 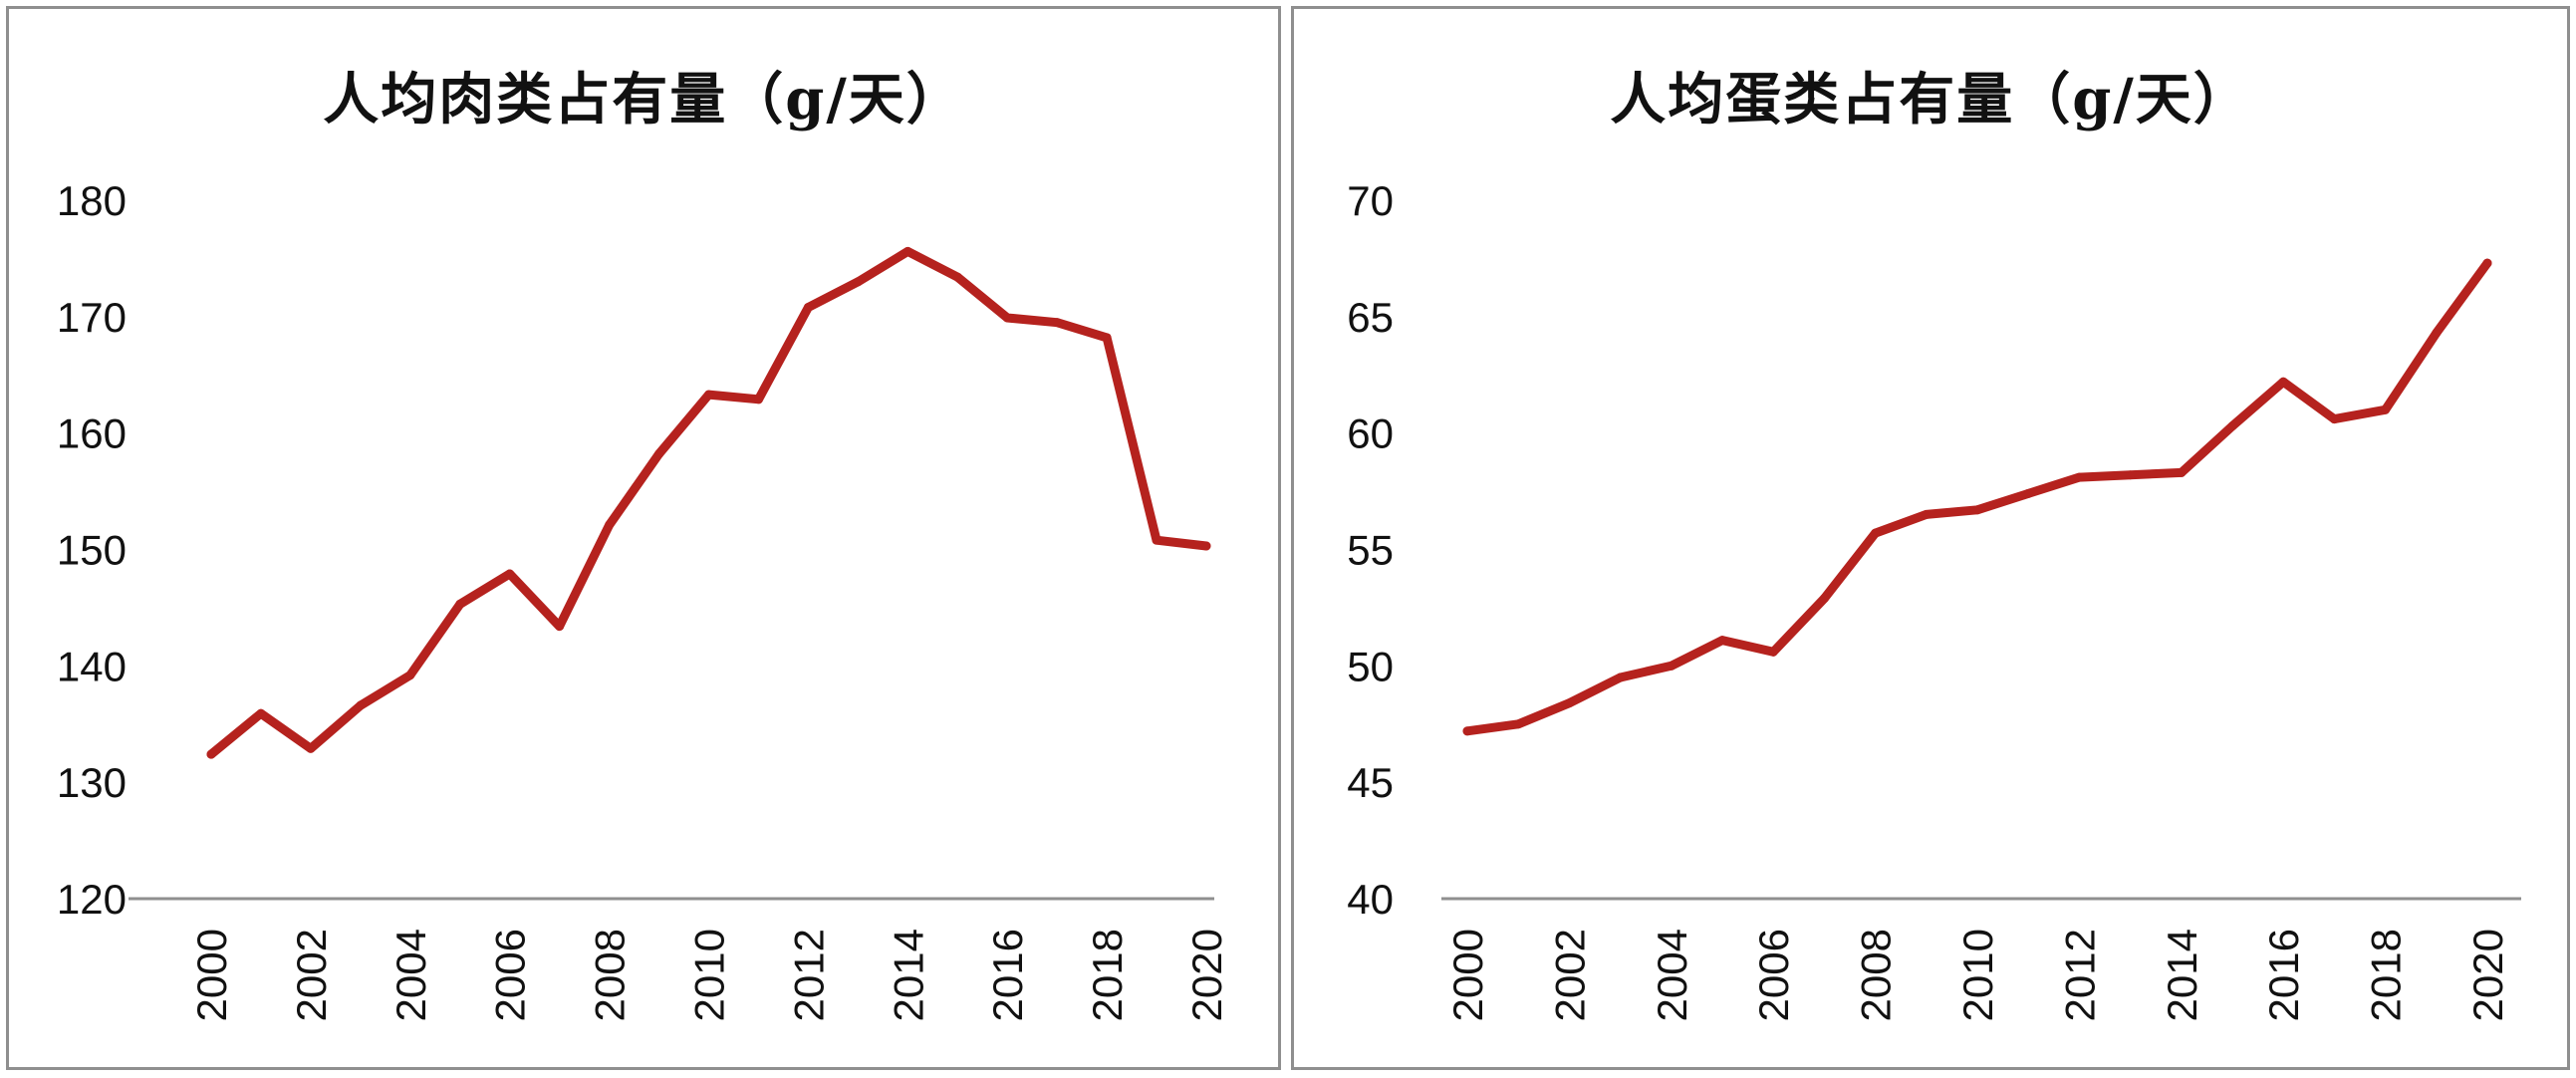 I want to click on y-tick-label: 150, so click(x=92, y=550).